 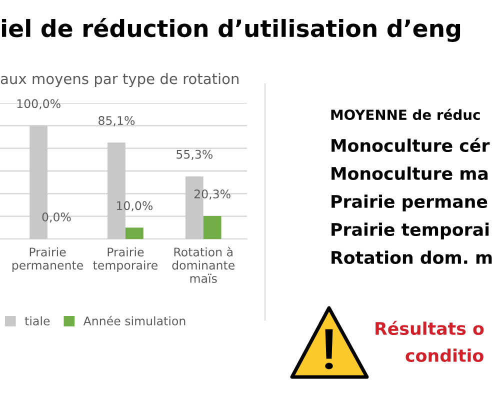 What do you see at coordinates (212, 195) in the screenshot?
I see `data-label: 20,3%` at bounding box center [212, 195].